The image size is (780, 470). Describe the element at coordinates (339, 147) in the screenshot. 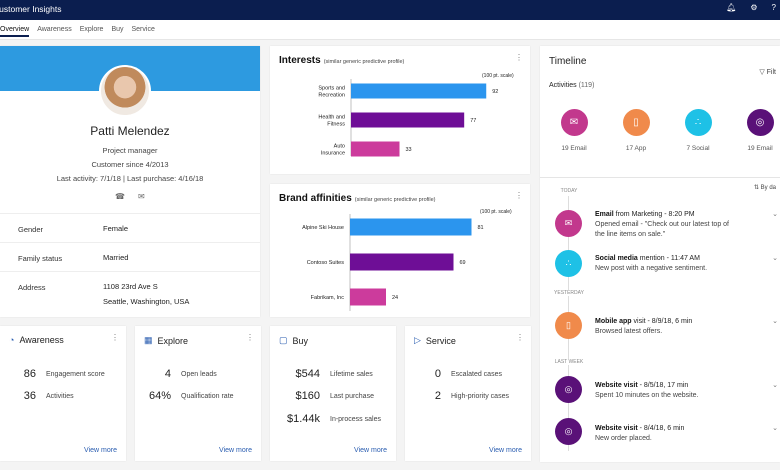

I see `category-label: Auto` at that location.